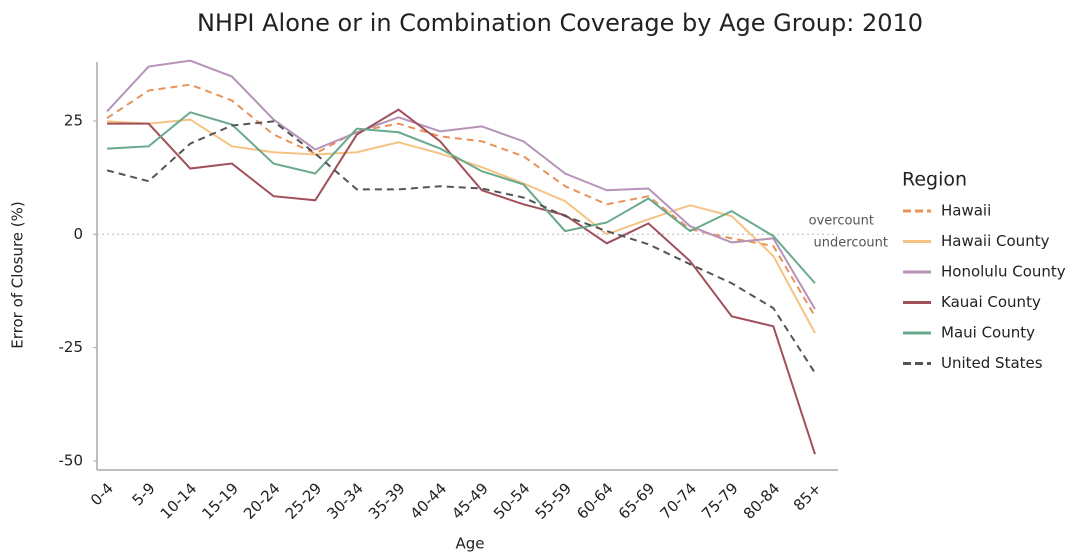  What do you see at coordinates (851, 243) in the screenshot?
I see `annotation: undercount` at bounding box center [851, 243].